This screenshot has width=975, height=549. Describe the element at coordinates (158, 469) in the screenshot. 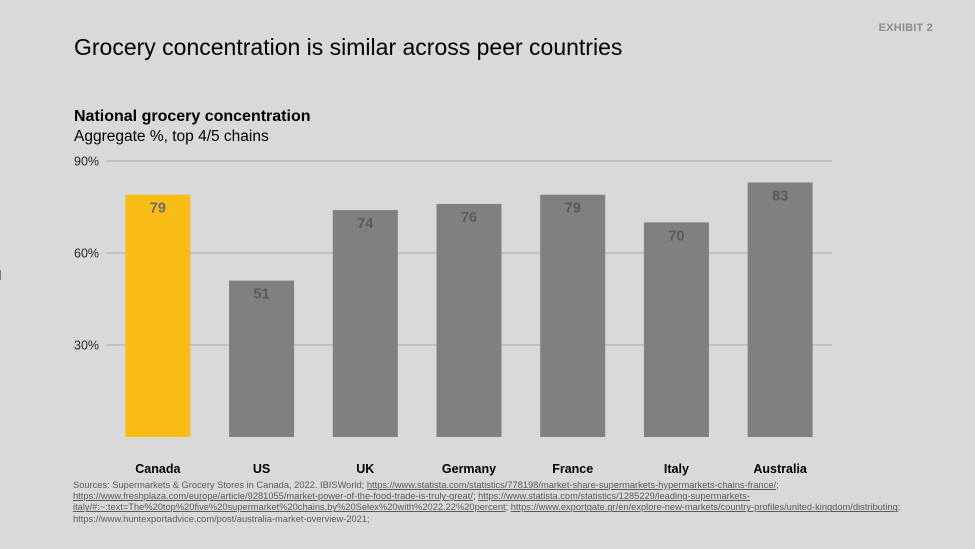

I see `category-label: Canada` at that location.